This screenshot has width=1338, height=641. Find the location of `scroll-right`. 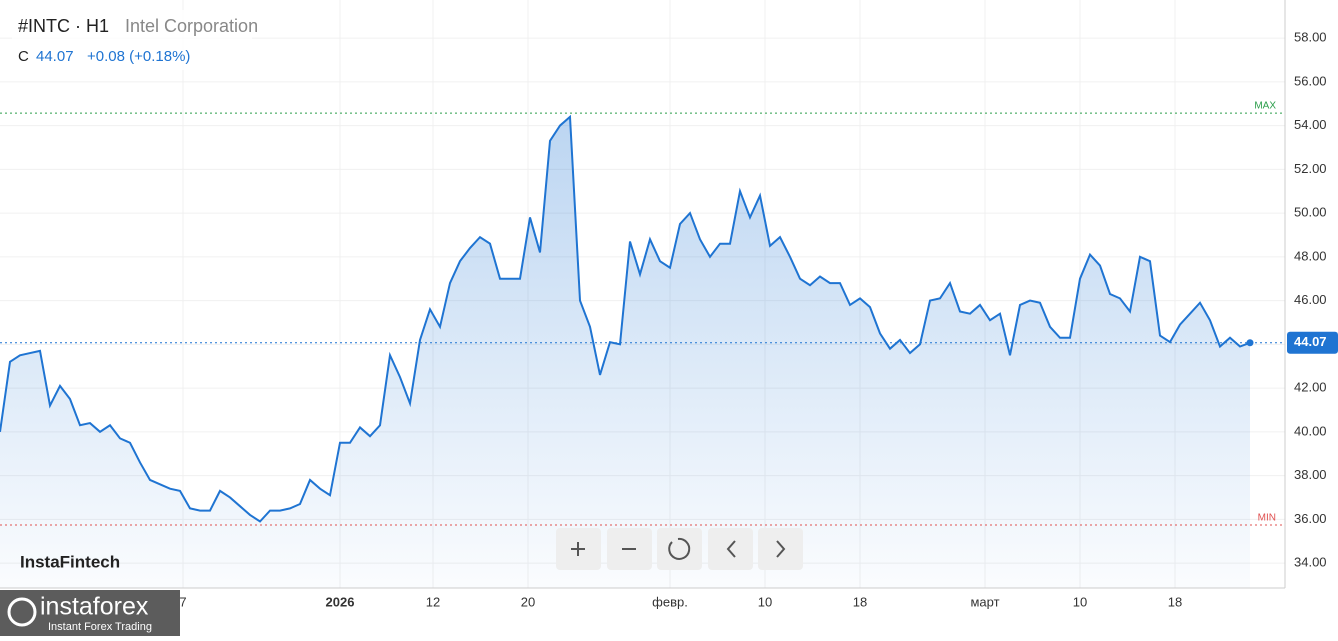

scroll-right is located at coordinates (780, 549).